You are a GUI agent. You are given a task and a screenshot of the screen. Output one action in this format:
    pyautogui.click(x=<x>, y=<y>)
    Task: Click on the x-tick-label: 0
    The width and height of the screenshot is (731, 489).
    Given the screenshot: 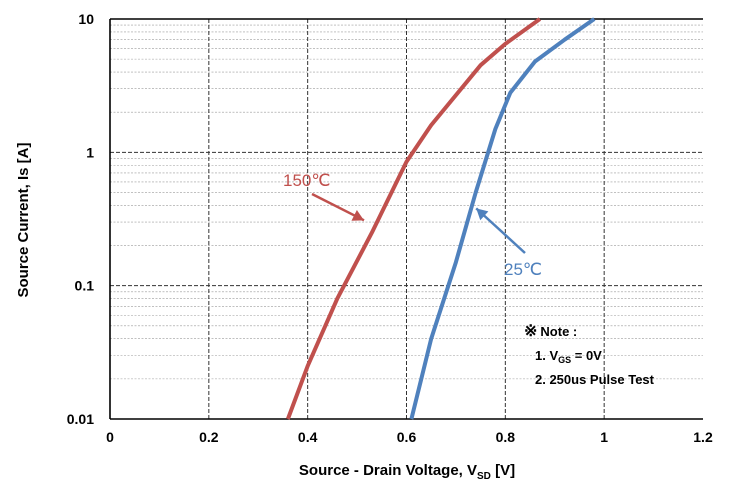 What is the action you would take?
    pyautogui.click(x=110, y=437)
    